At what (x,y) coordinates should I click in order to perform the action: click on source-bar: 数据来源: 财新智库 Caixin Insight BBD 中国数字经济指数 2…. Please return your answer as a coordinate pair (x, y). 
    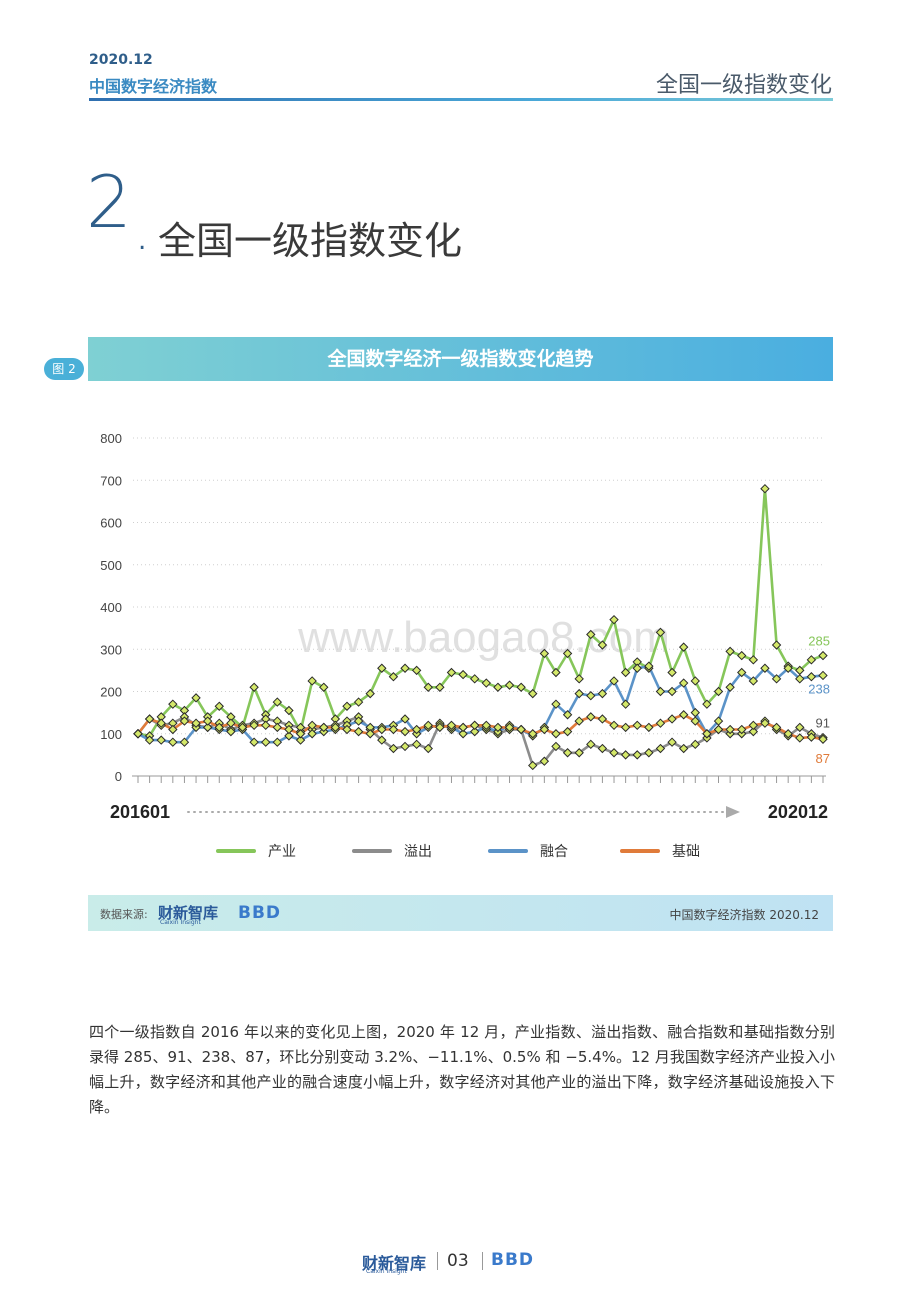
    Looking at the image, I should click on (460, 913).